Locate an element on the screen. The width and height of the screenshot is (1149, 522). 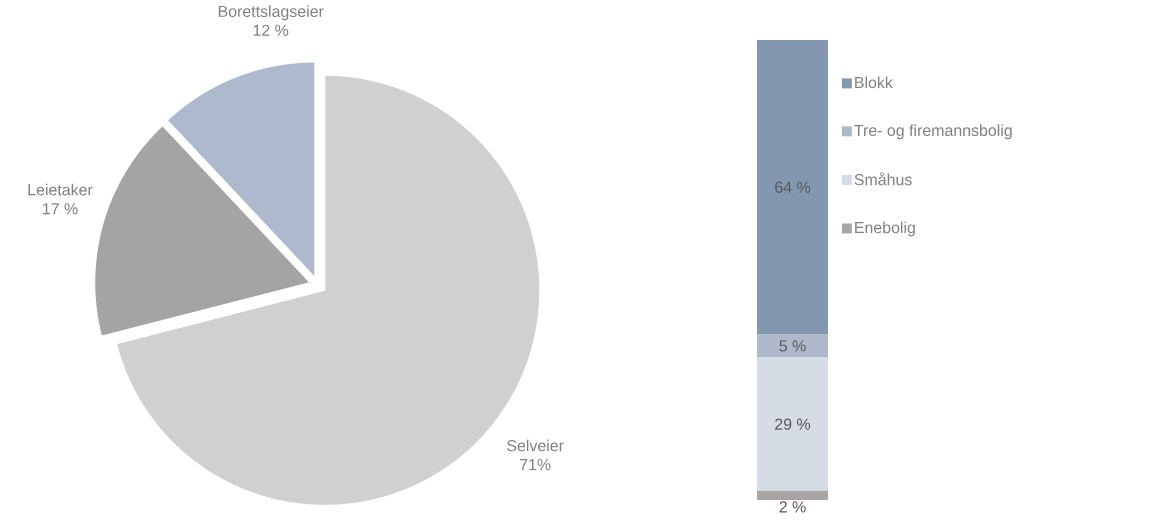
data-label: 29 % is located at coordinates (793, 424).